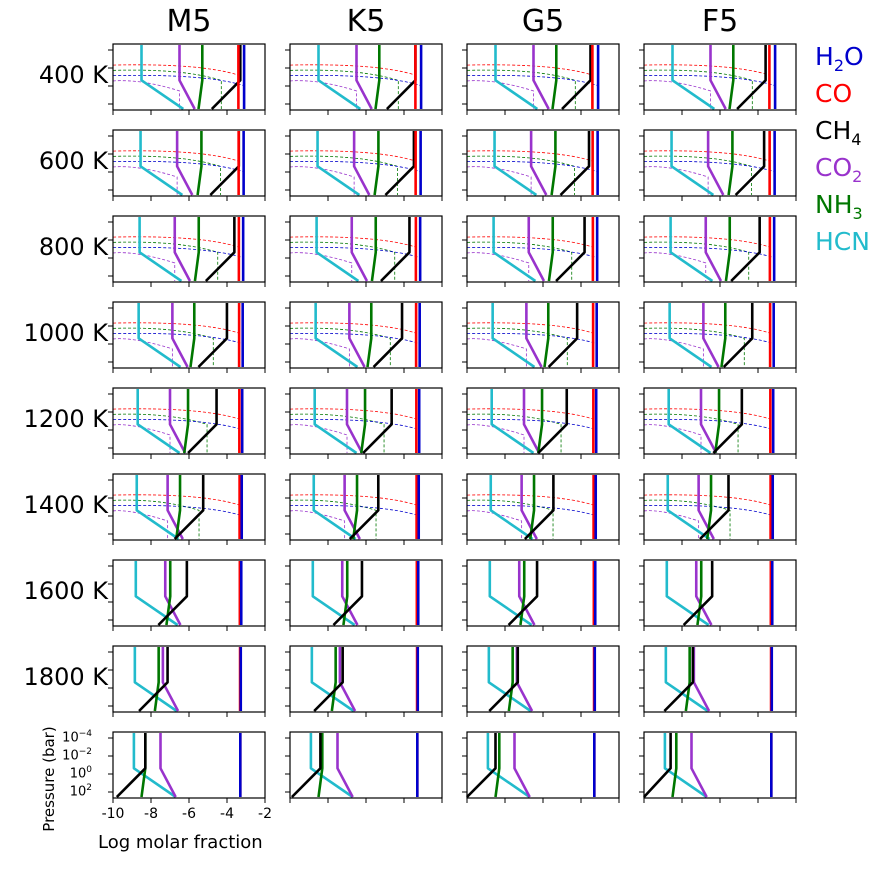 Image resolution: width=895 pixels, height=879 pixels. What do you see at coordinates (265, 814) in the screenshot?
I see `x-tick-label: -2` at bounding box center [265, 814].